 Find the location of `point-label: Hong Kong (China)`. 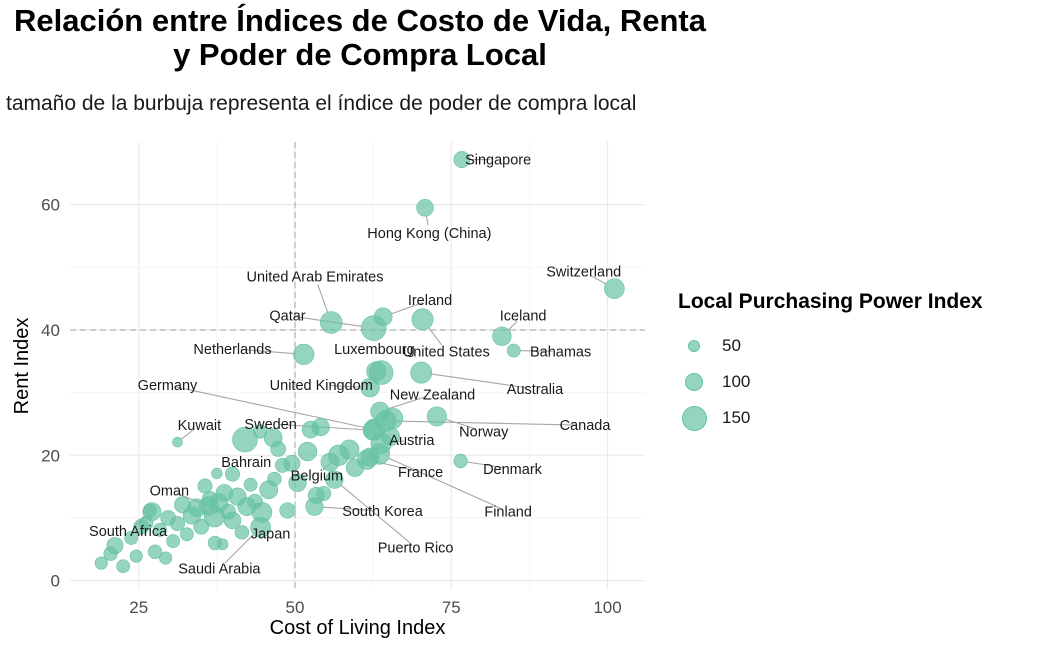

point-label: Hong Kong (China) is located at coordinates (429, 234).